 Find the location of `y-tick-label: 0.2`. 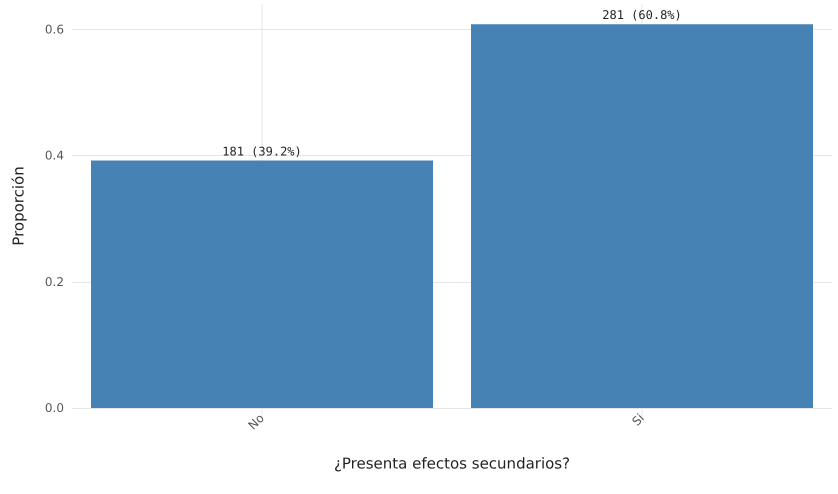

y-tick-label: 0.2 is located at coordinates (54, 281).